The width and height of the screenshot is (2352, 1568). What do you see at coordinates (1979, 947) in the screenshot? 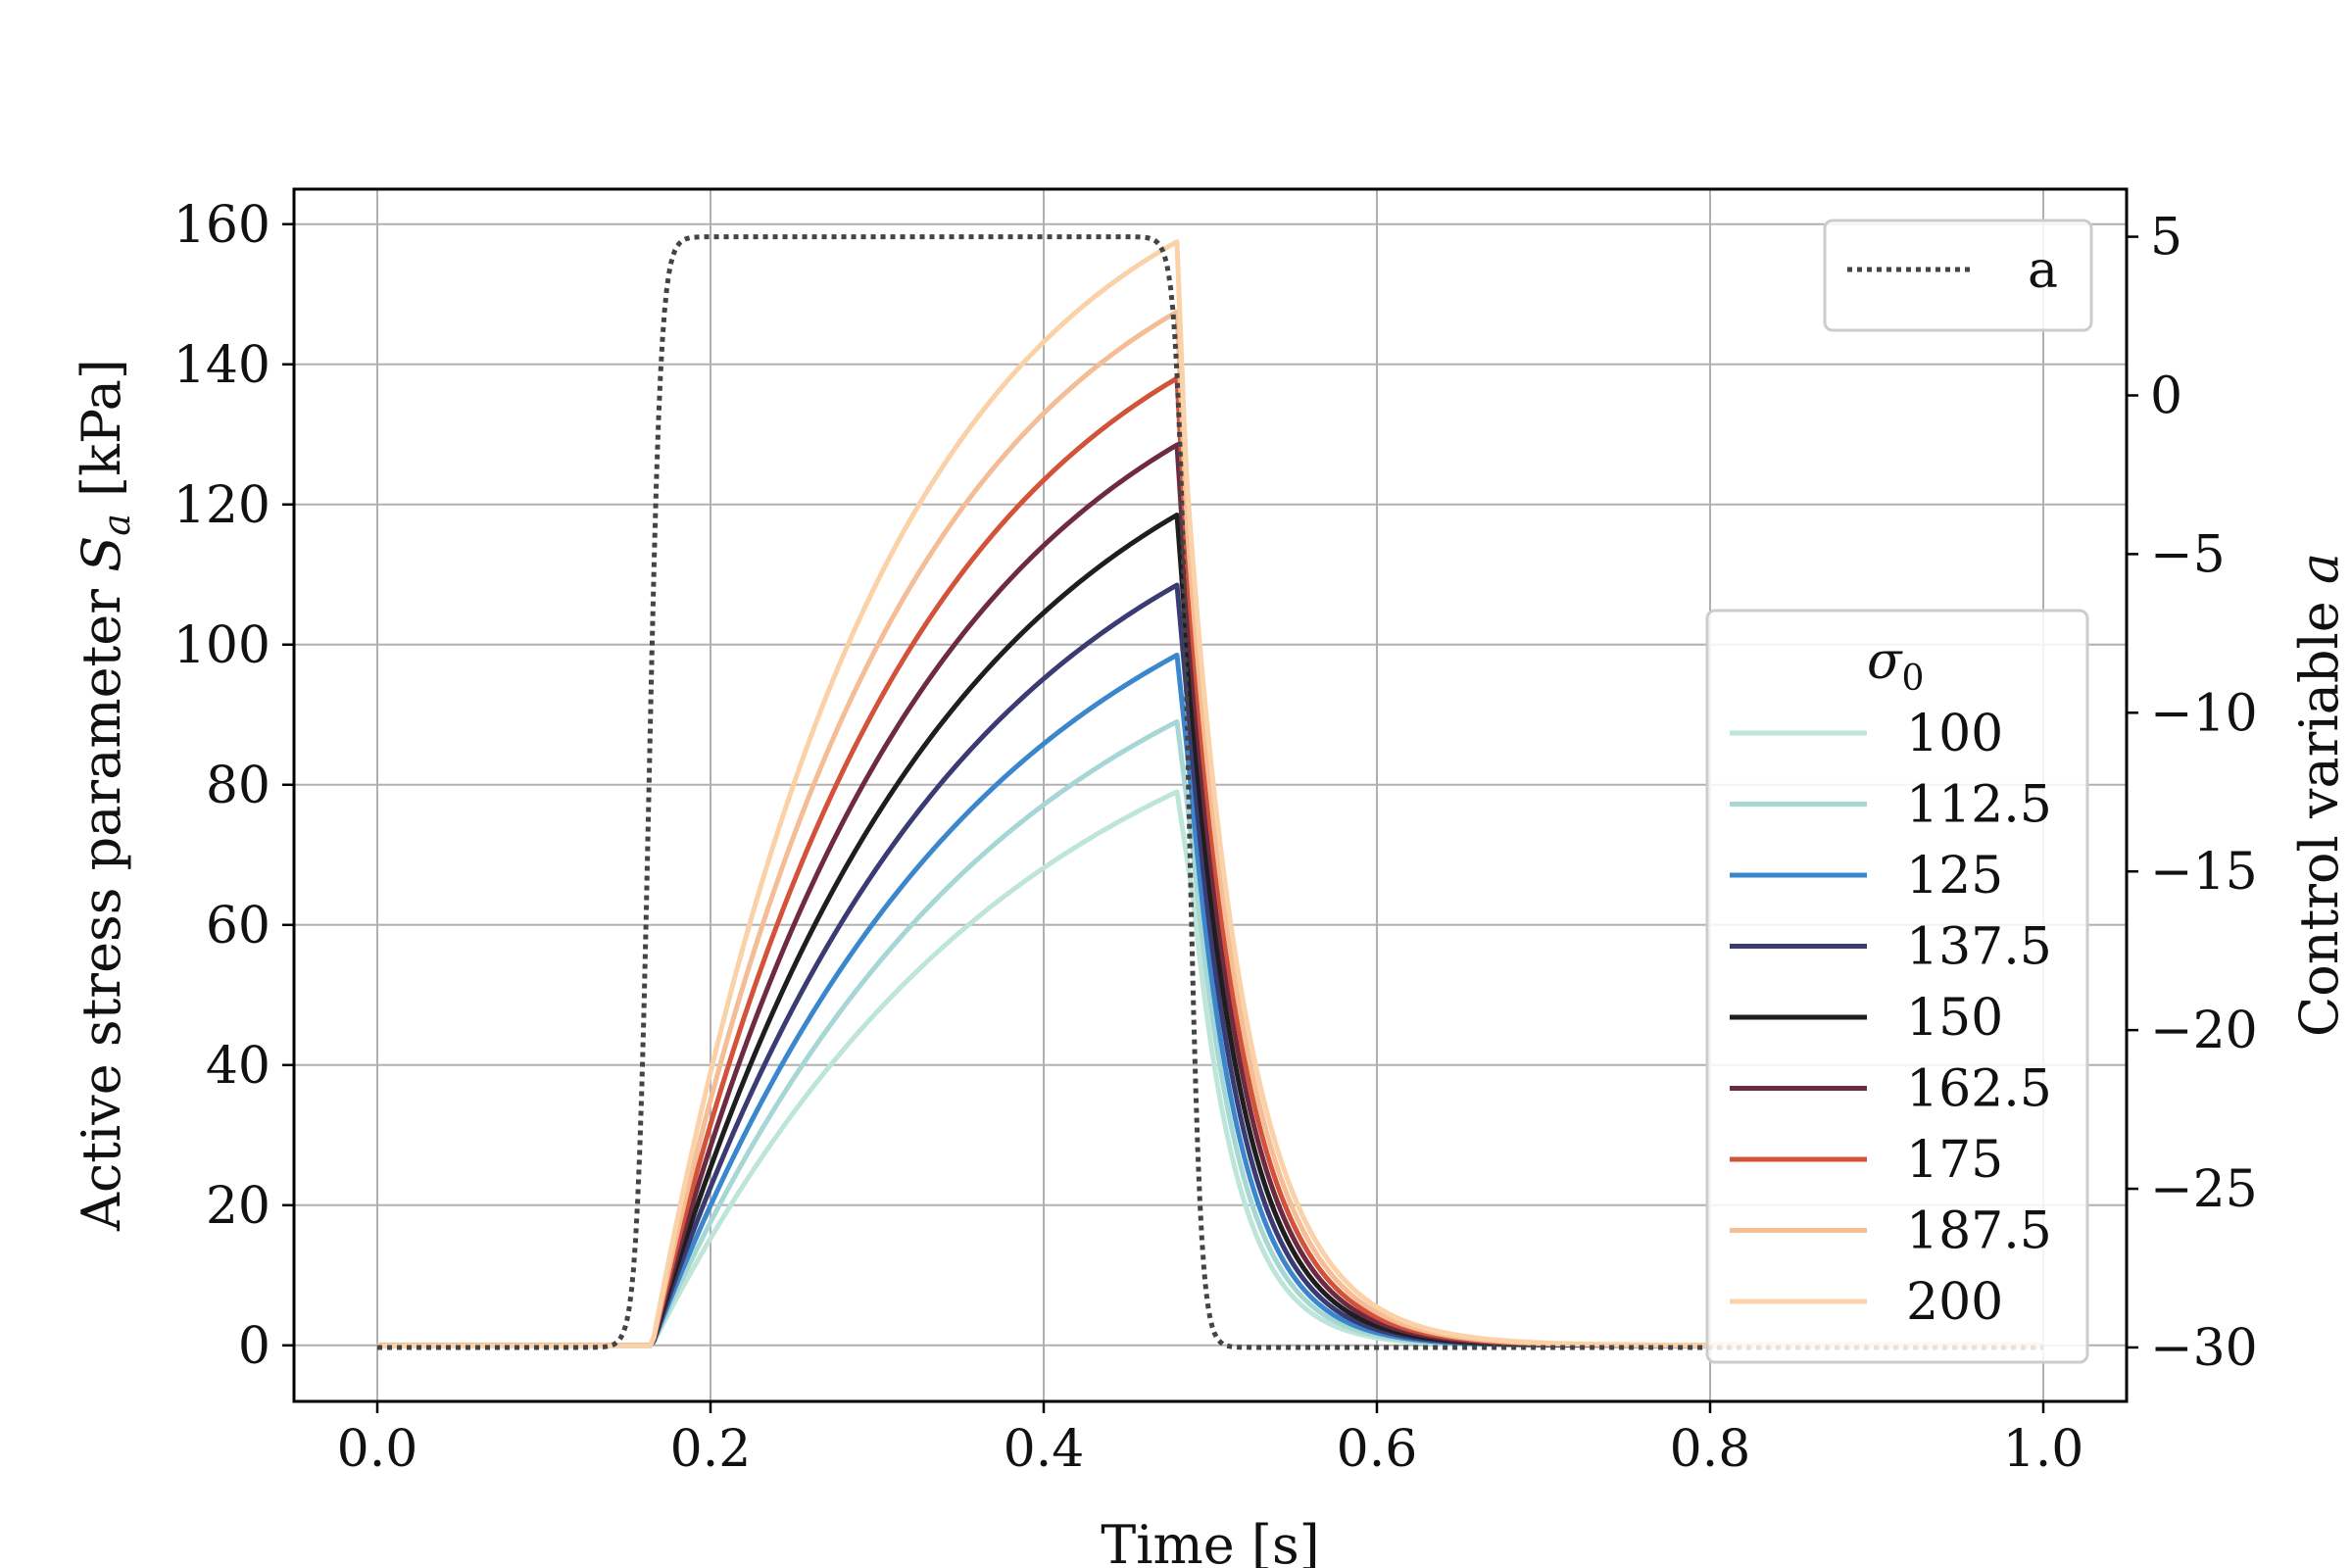
I see `legend-label-137.5: 137.5` at bounding box center [1979, 947].